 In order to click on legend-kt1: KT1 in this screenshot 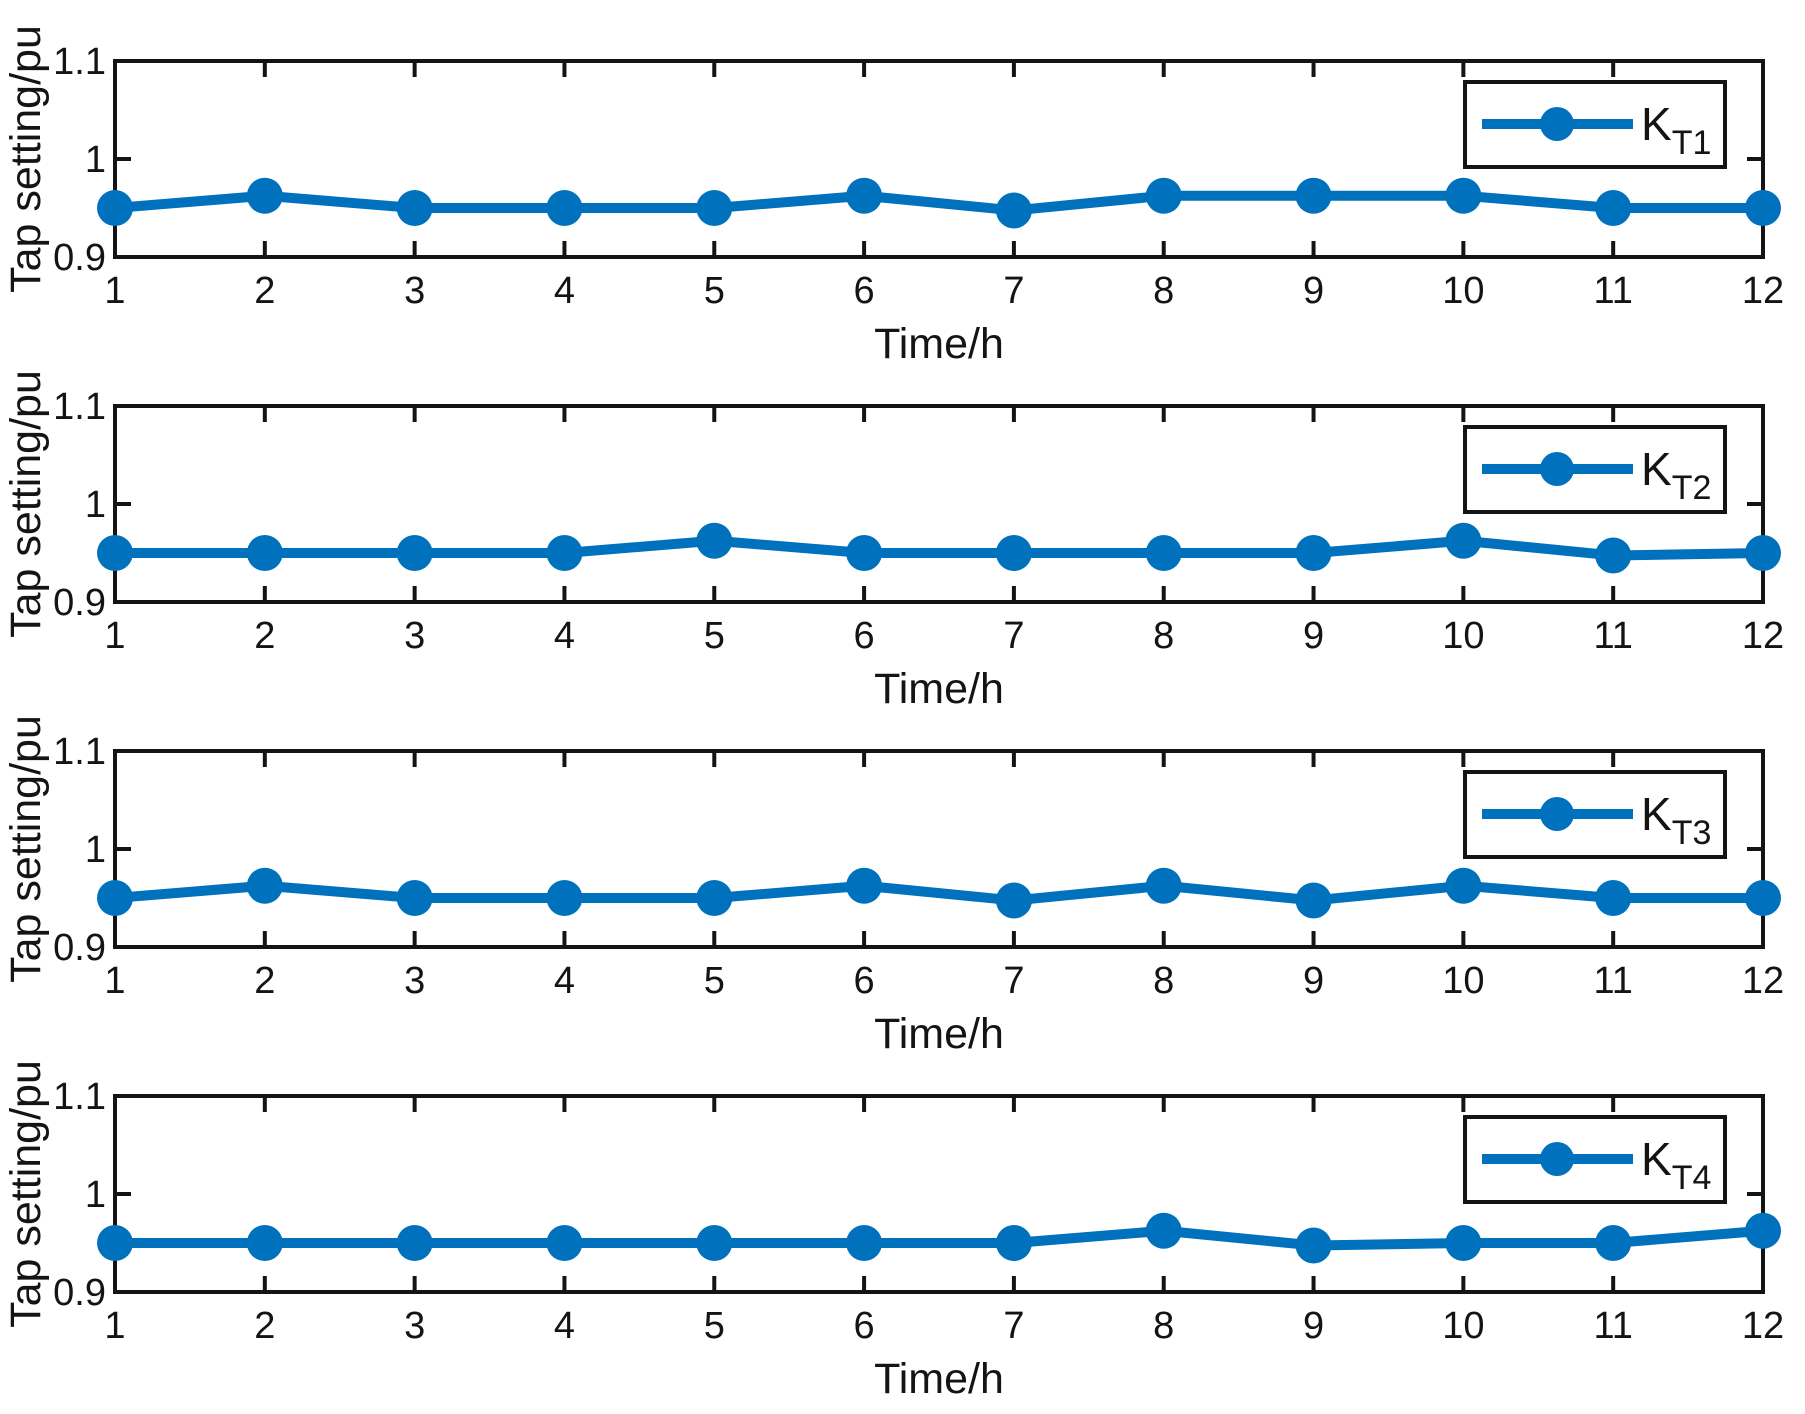, I will do `click(1595, 124)`.